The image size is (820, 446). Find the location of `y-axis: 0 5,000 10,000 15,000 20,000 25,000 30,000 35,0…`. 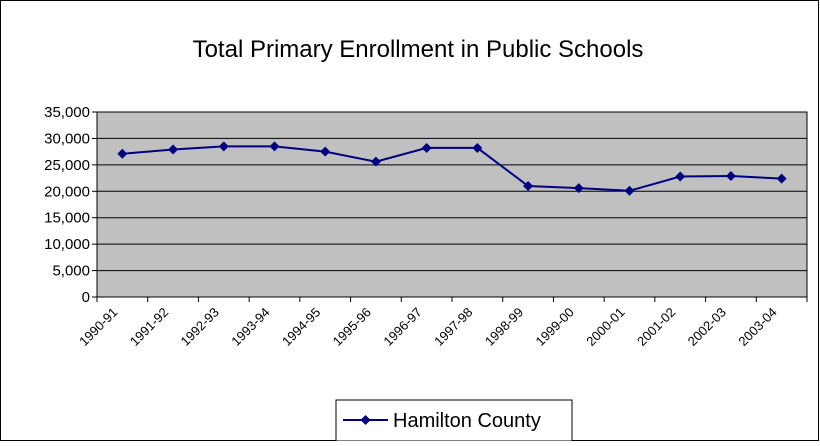

y-axis: 0 5,000 10,000 15,000 20,000 25,000 30,000 35,0… is located at coordinates (71, 205).